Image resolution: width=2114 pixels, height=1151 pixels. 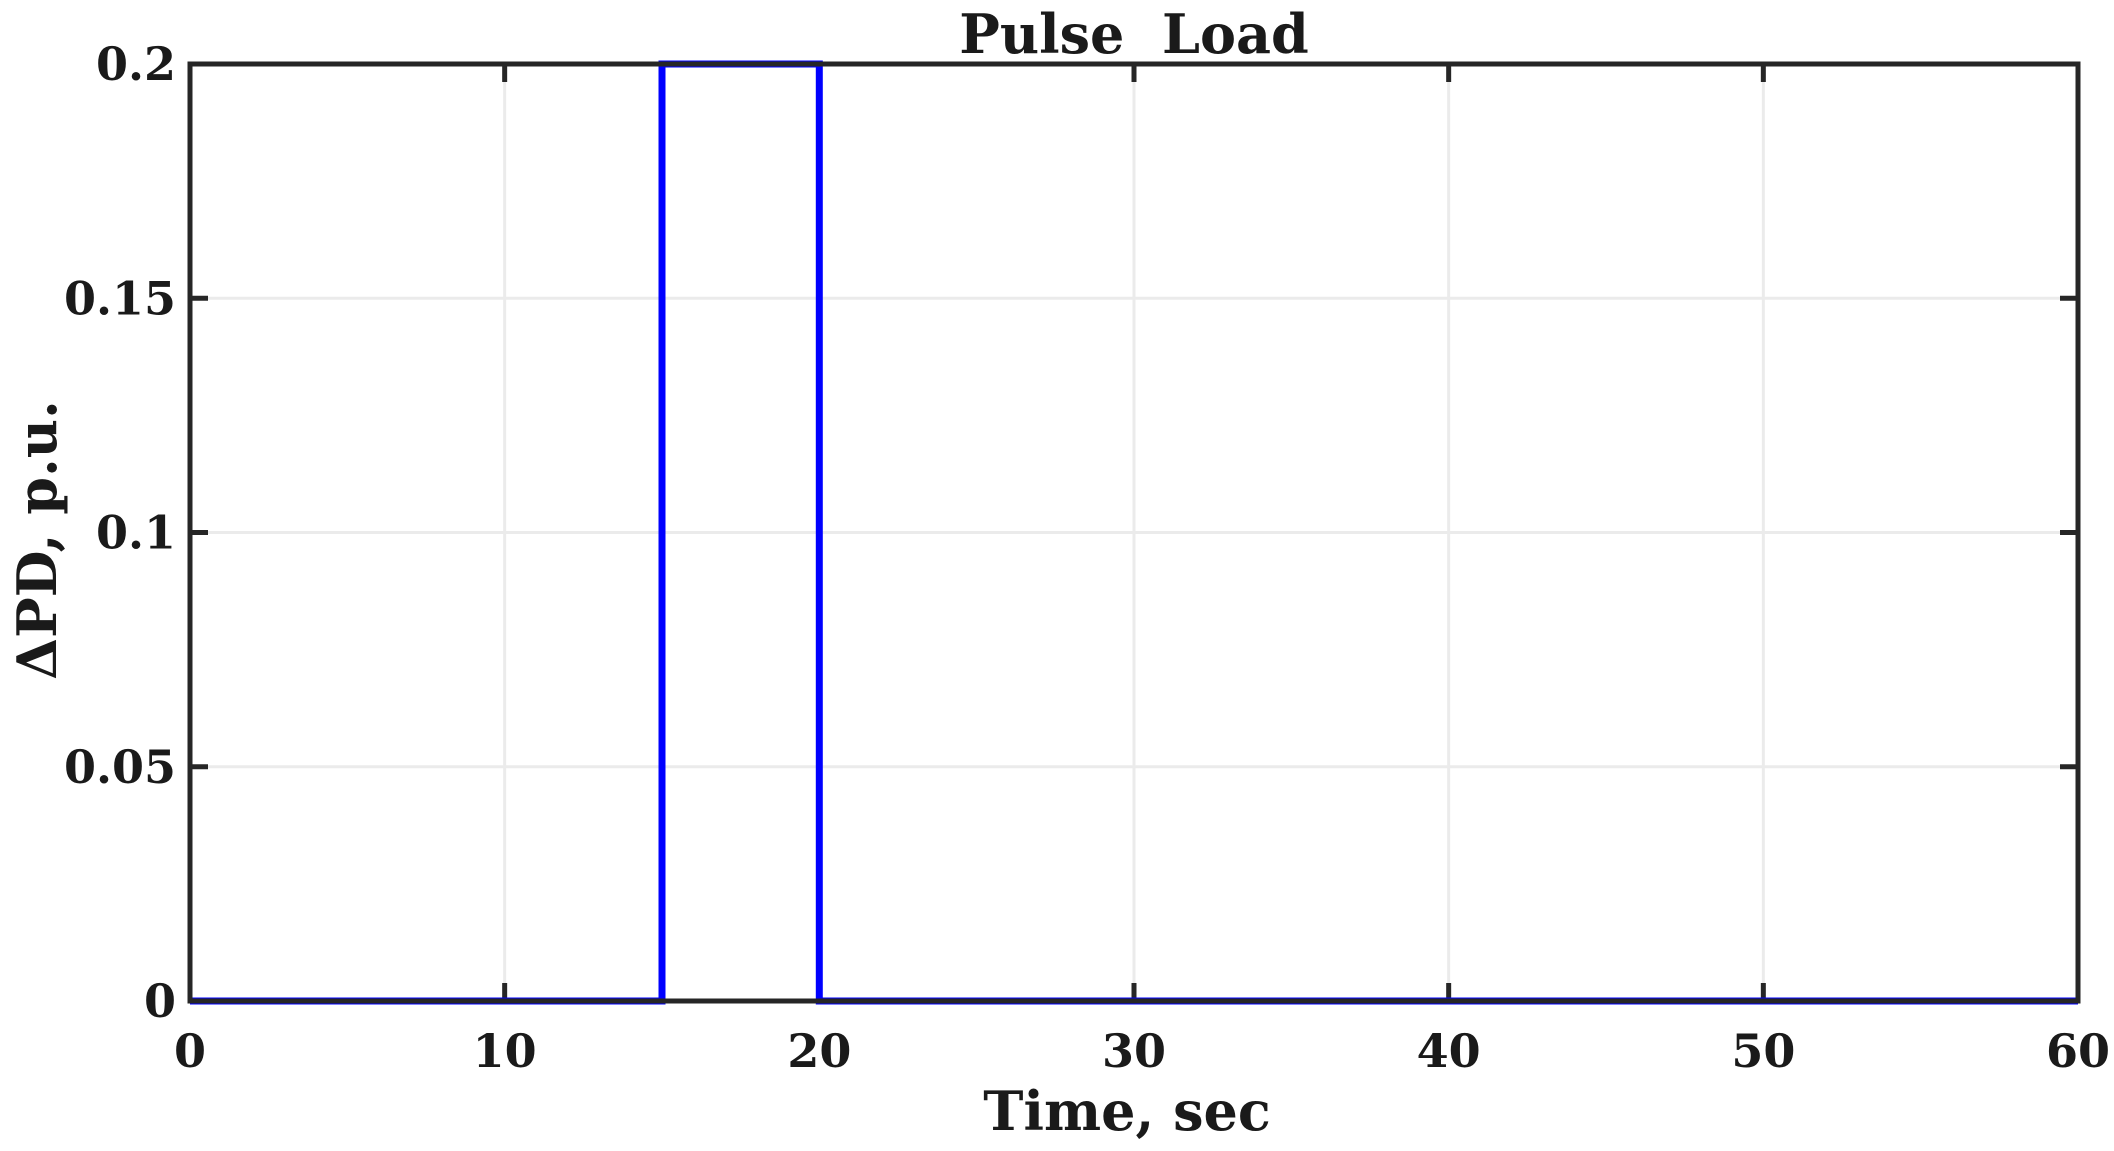 What do you see at coordinates (160, 1001) in the screenshot?
I see `y-tick-label: 0` at bounding box center [160, 1001].